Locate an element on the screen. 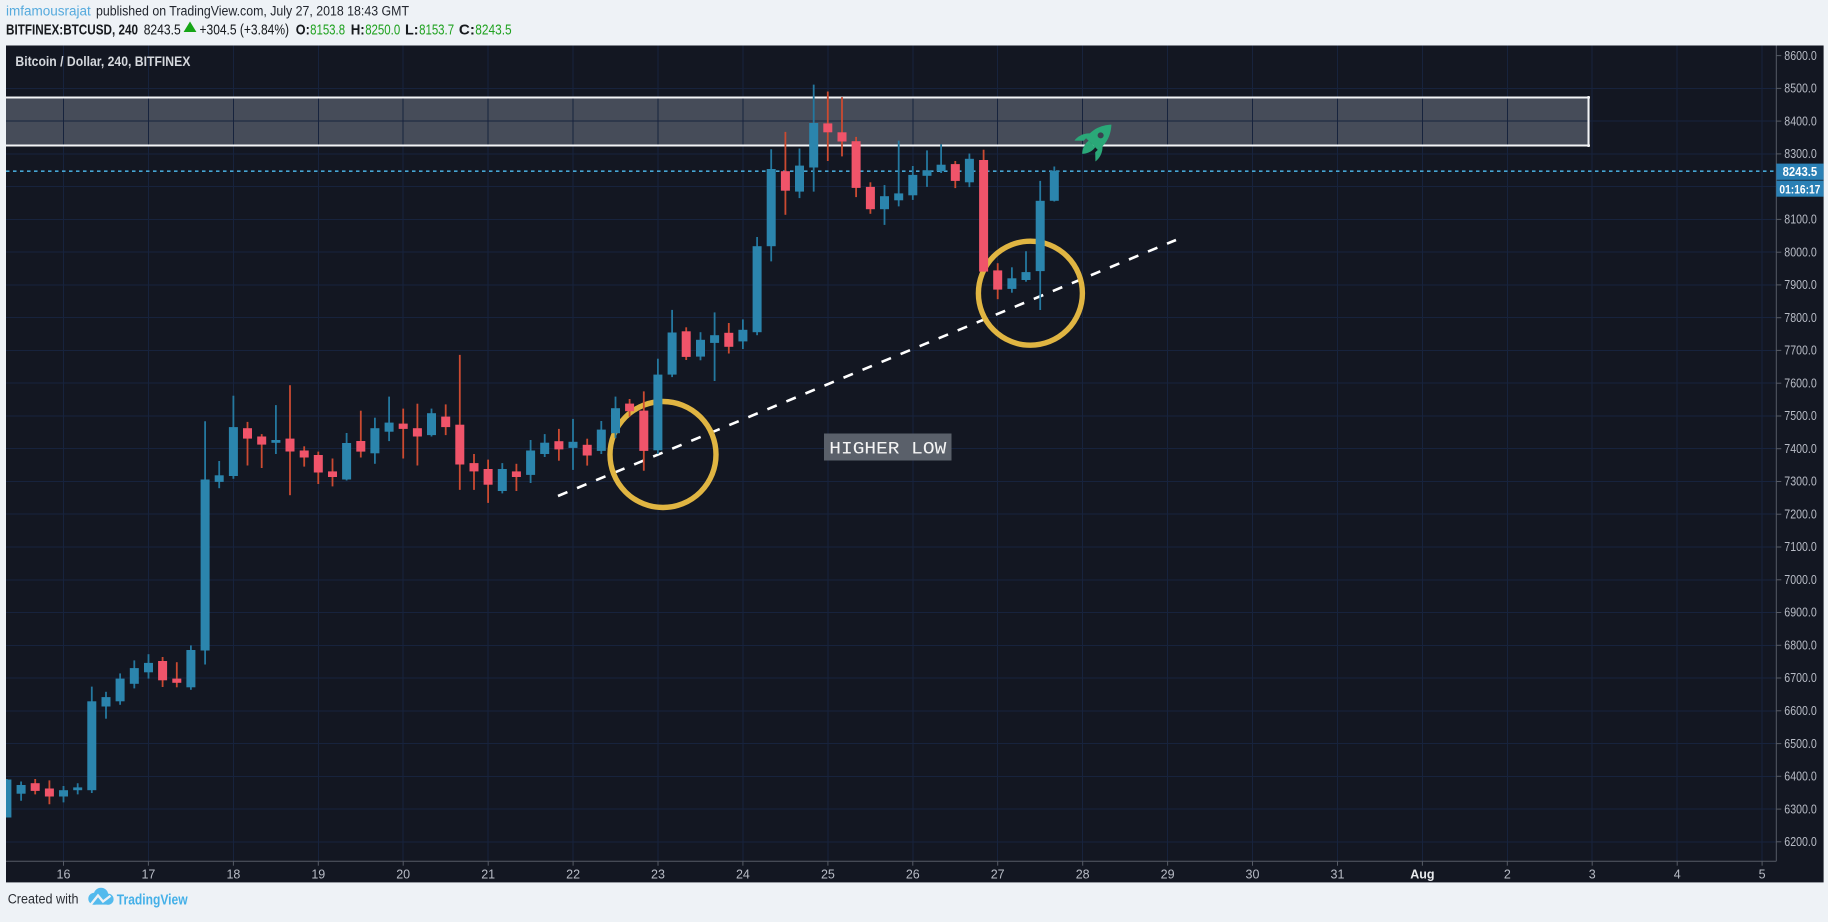  svg-text: 5 is located at coordinates (1762, 875).